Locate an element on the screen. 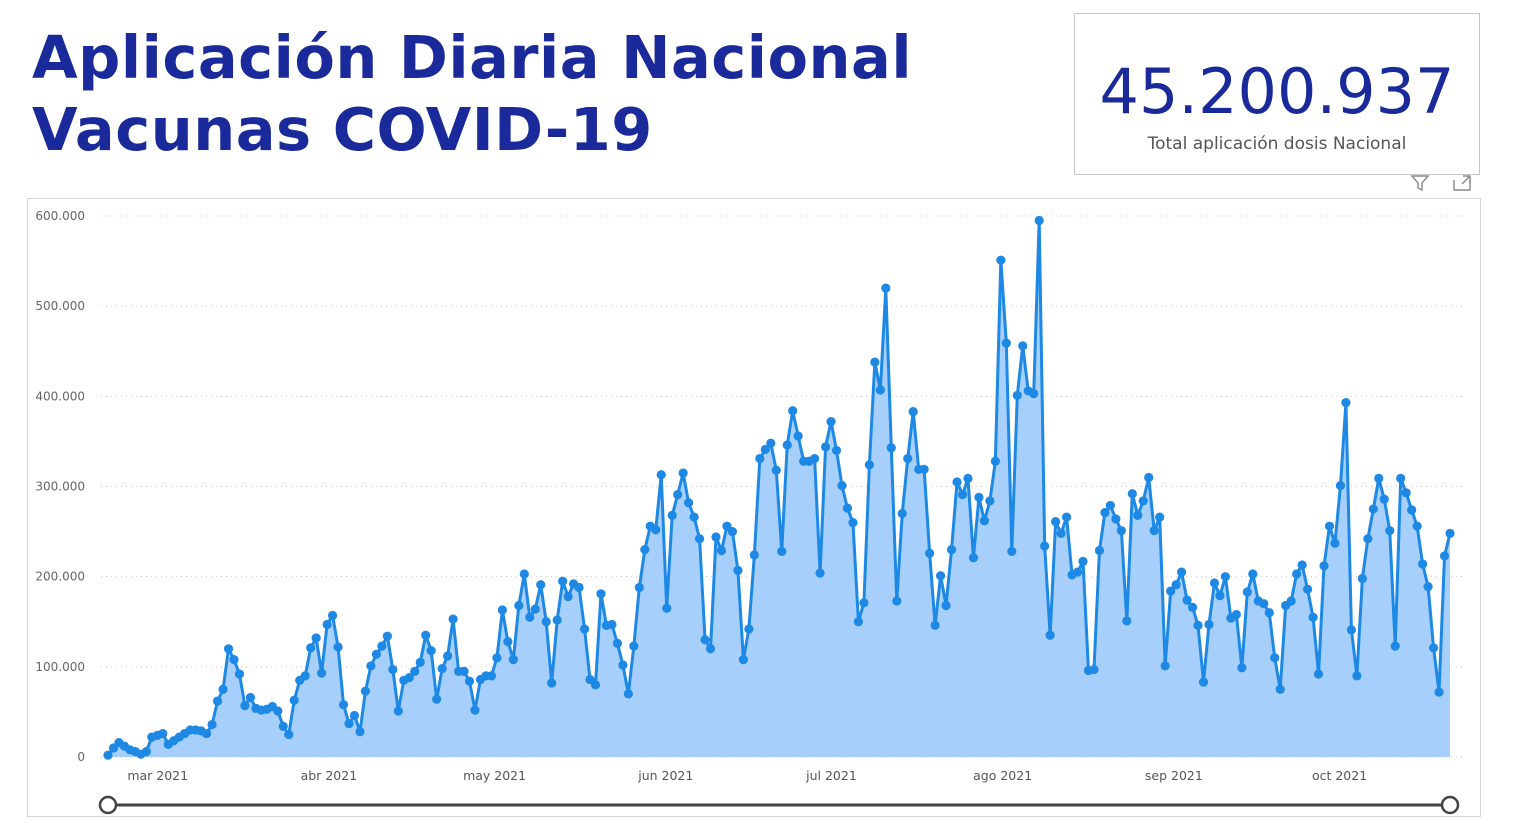  filter-icon is located at coordinates (1420, 182).